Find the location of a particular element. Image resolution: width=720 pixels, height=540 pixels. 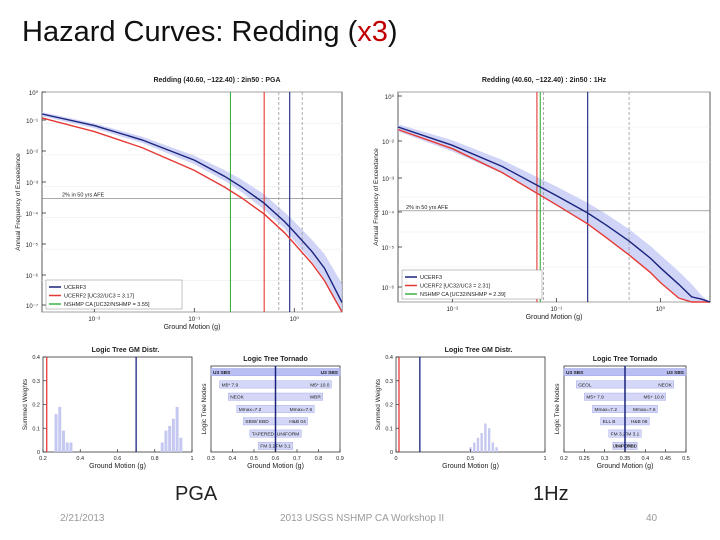

onehz-tornado-bar-label-left: ELL B is located at coordinates (609, 422).